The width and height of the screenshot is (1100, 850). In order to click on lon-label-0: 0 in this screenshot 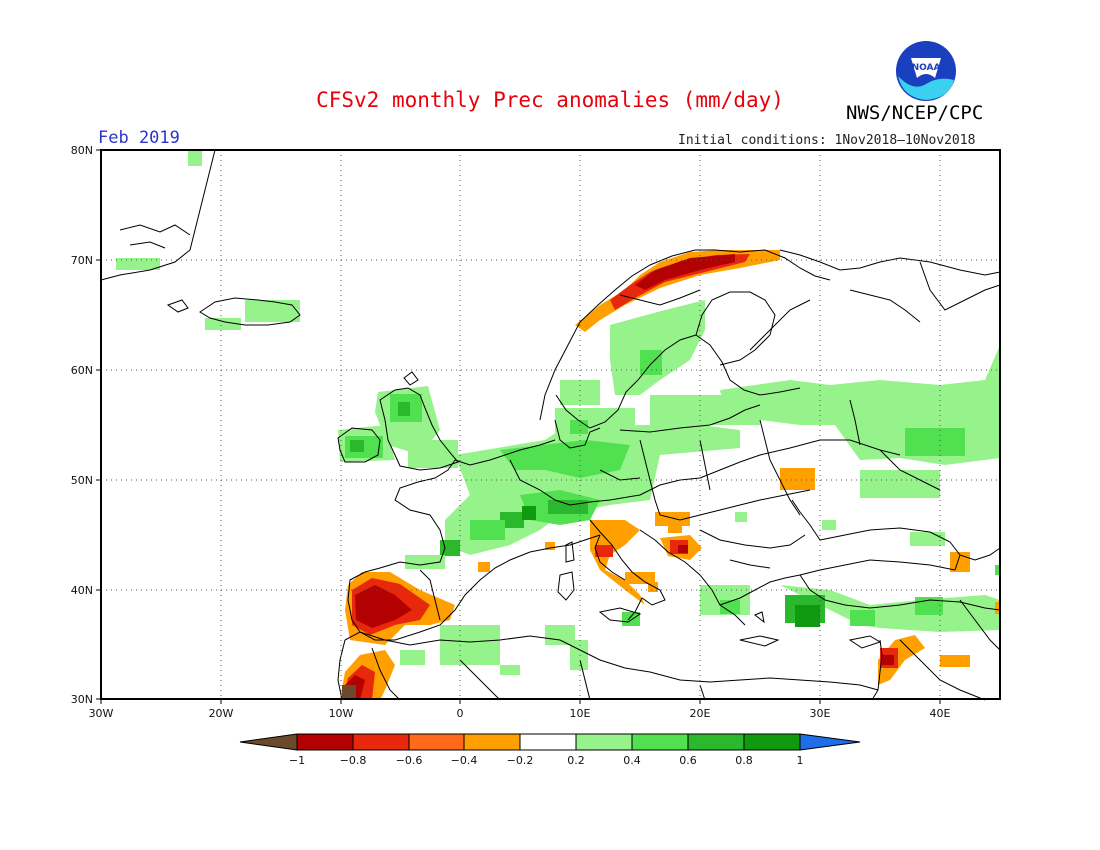, I will do `click(460, 713)`.